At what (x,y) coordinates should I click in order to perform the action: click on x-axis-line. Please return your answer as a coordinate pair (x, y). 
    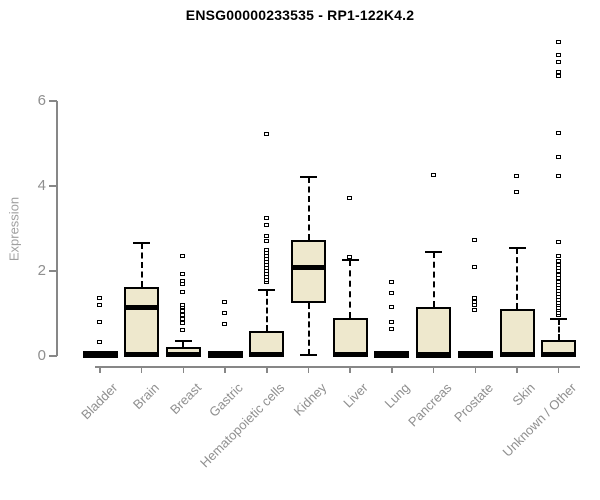
    Looking at the image, I should click on (337, 367).